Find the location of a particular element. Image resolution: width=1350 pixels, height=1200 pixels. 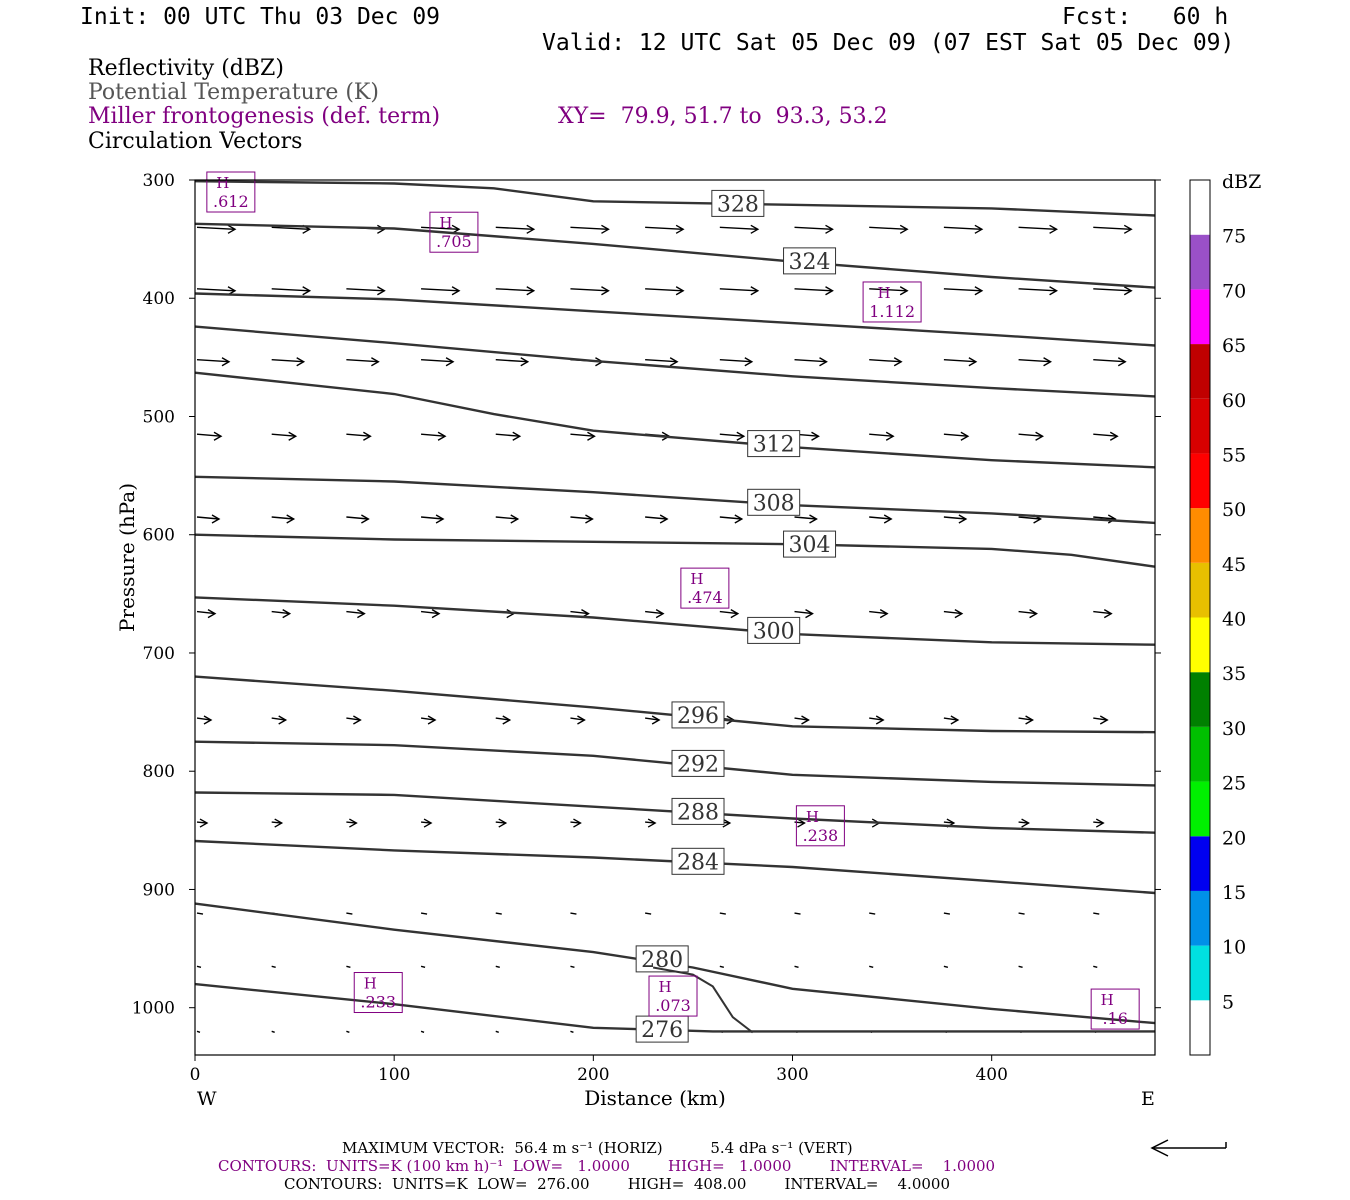

x-tick-label: 0 is located at coordinates (195, 1075).